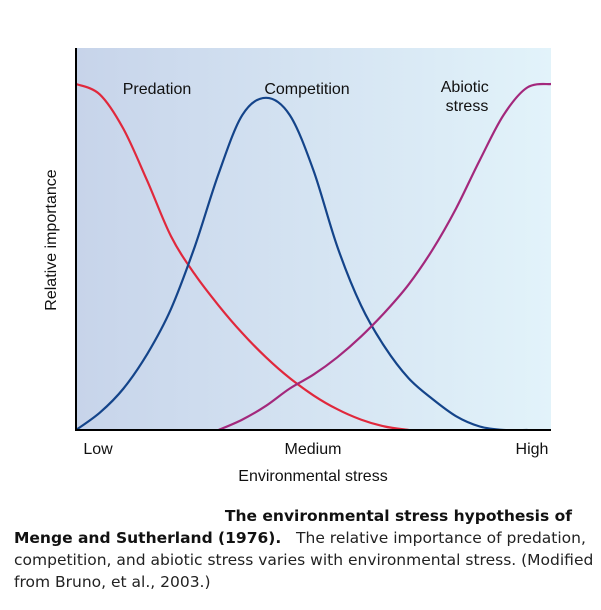 The image size is (601, 610). Describe the element at coordinates (313, 449) in the screenshot. I see `x-tick-label-medium: Medium` at that location.